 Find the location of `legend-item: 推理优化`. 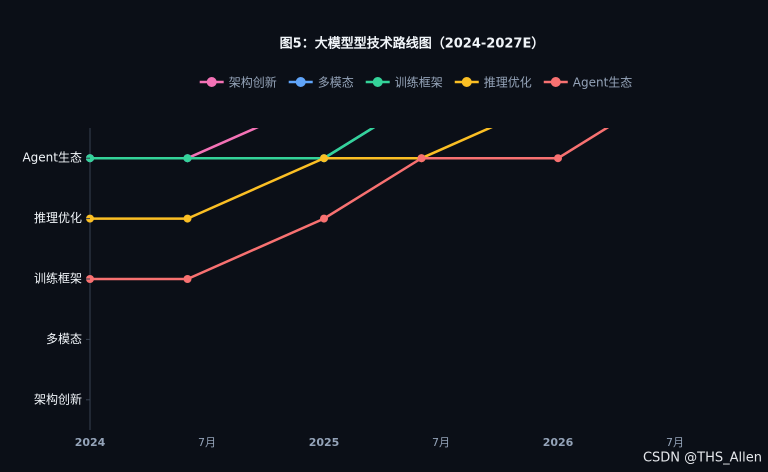

legend-item: 推理优化 is located at coordinates (493, 83).